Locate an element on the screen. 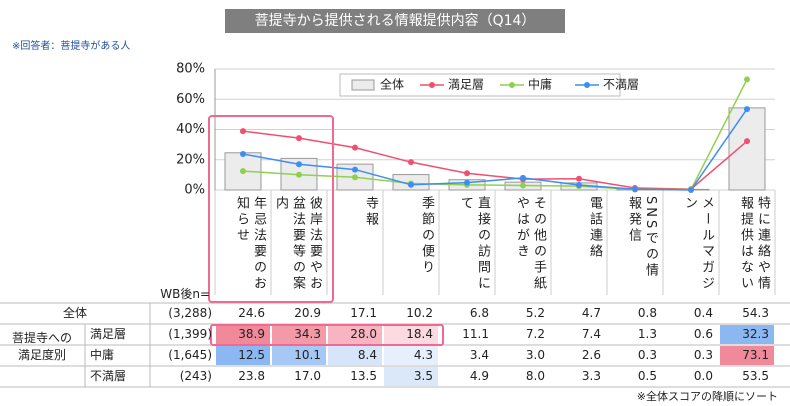  row-n: (1,399) is located at coordinates (190, 334).